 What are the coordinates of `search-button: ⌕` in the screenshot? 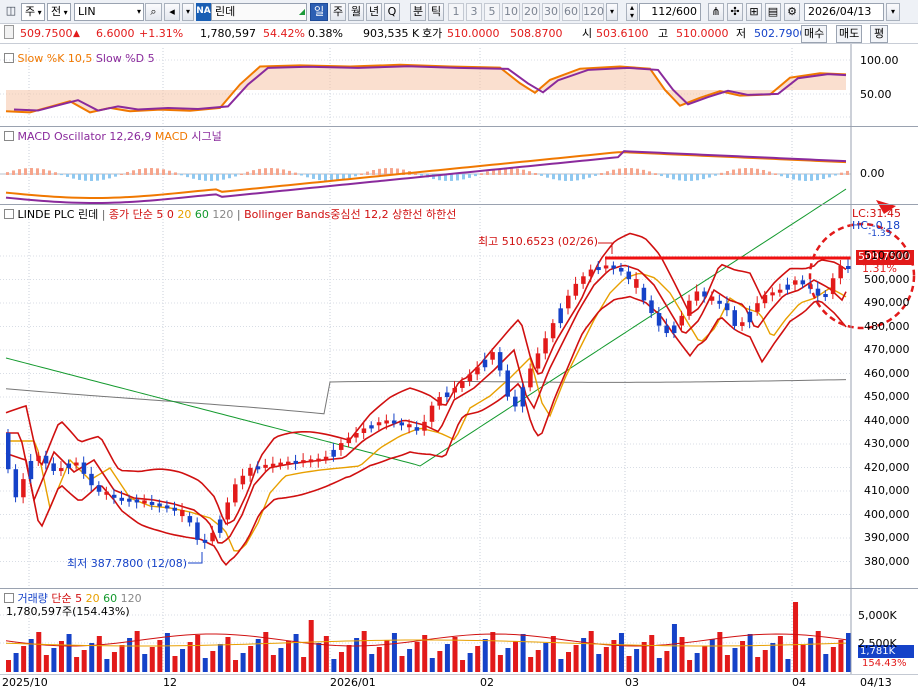 It's located at (153, 12).